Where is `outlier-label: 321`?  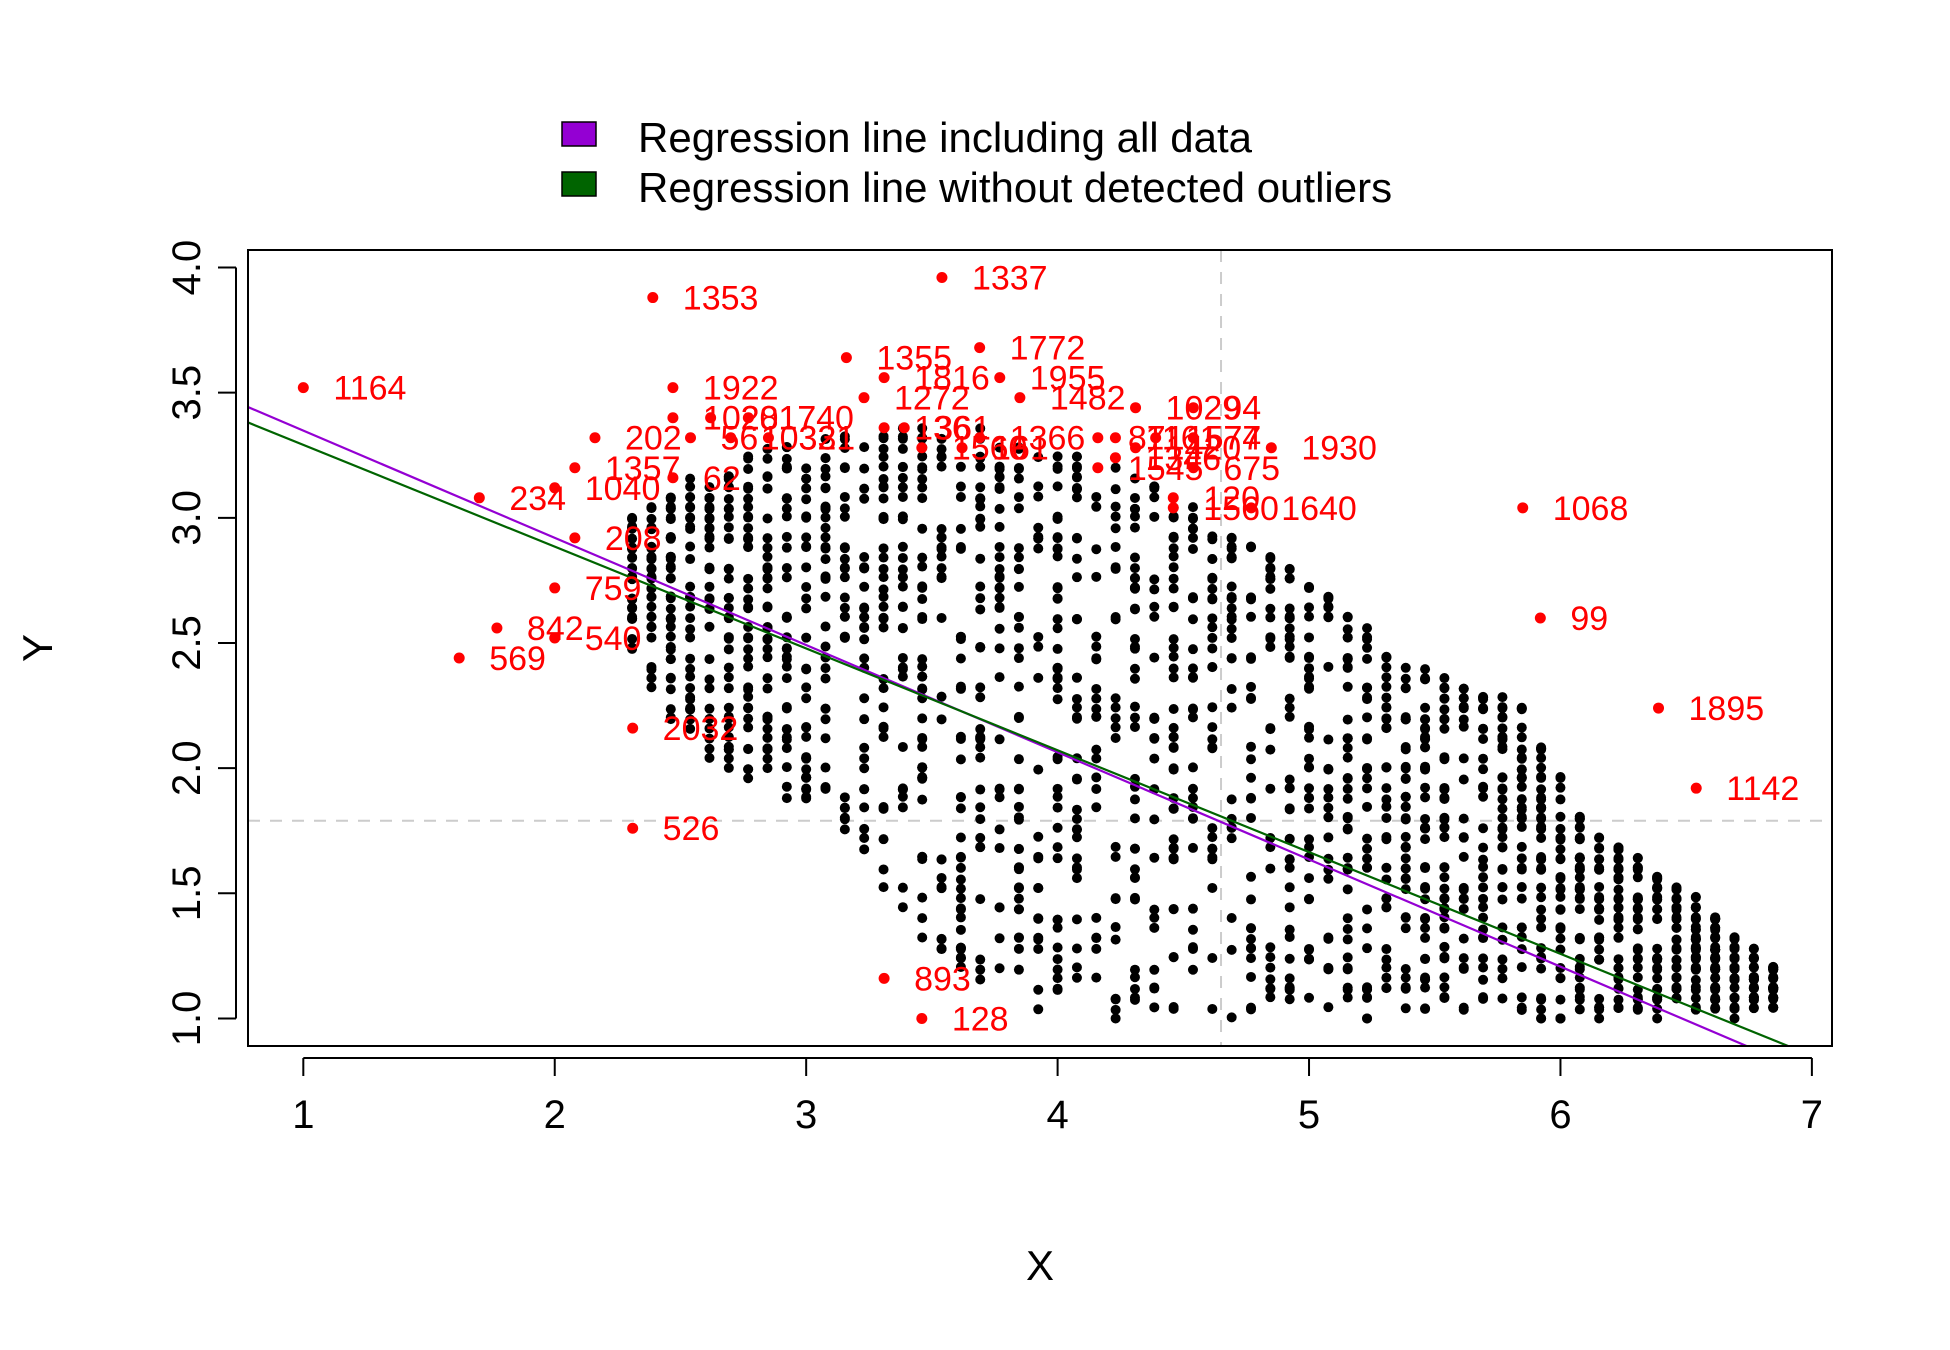
outlier-label: 321 is located at coordinates (826, 439).